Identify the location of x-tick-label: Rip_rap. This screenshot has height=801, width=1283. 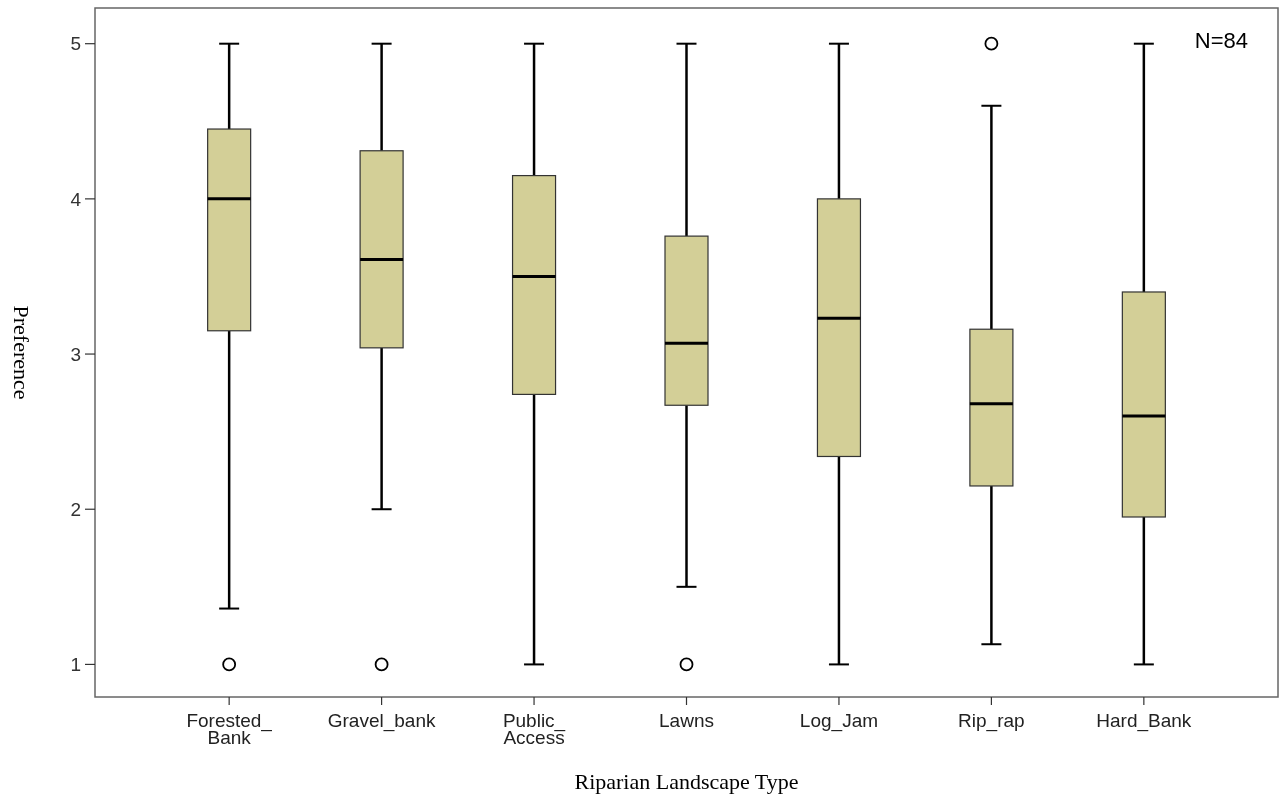
(991, 721).